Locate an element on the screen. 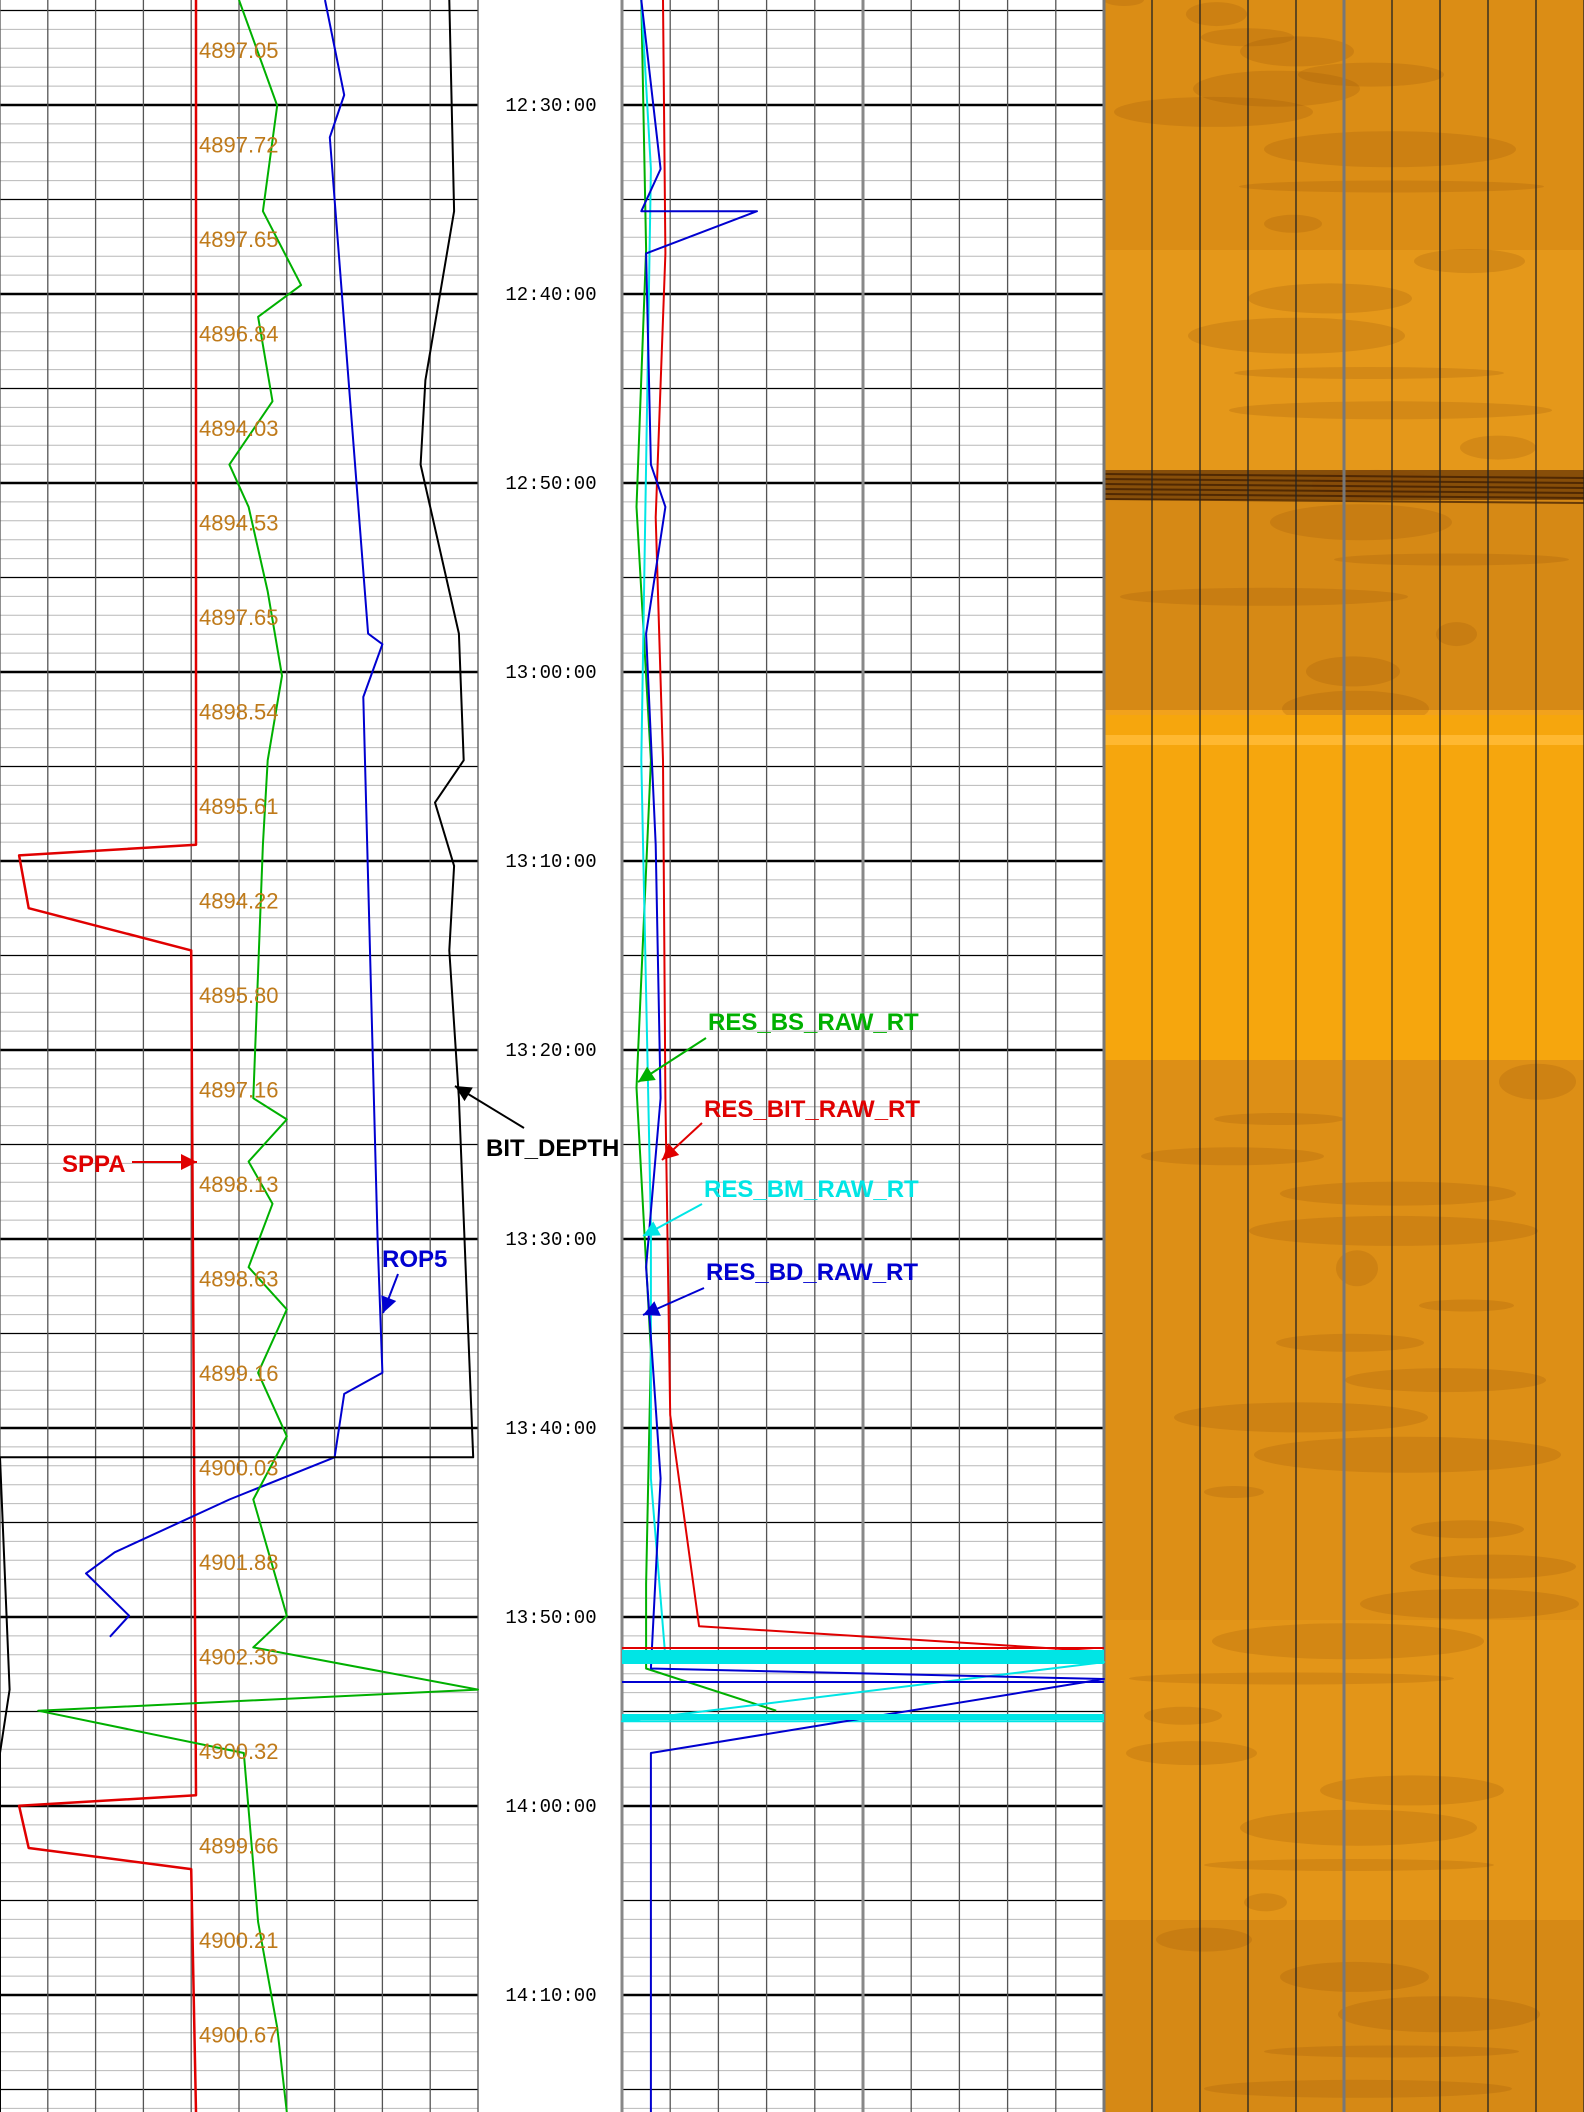 The height and width of the screenshot is (2112, 1584). depth-label: 4894.53 is located at coordinates (239, 523).